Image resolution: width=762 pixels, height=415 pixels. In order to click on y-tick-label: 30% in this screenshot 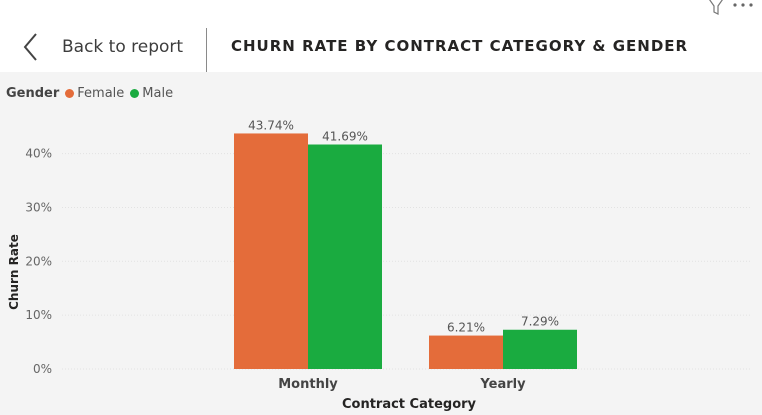, I will do `click(38, 207)`.